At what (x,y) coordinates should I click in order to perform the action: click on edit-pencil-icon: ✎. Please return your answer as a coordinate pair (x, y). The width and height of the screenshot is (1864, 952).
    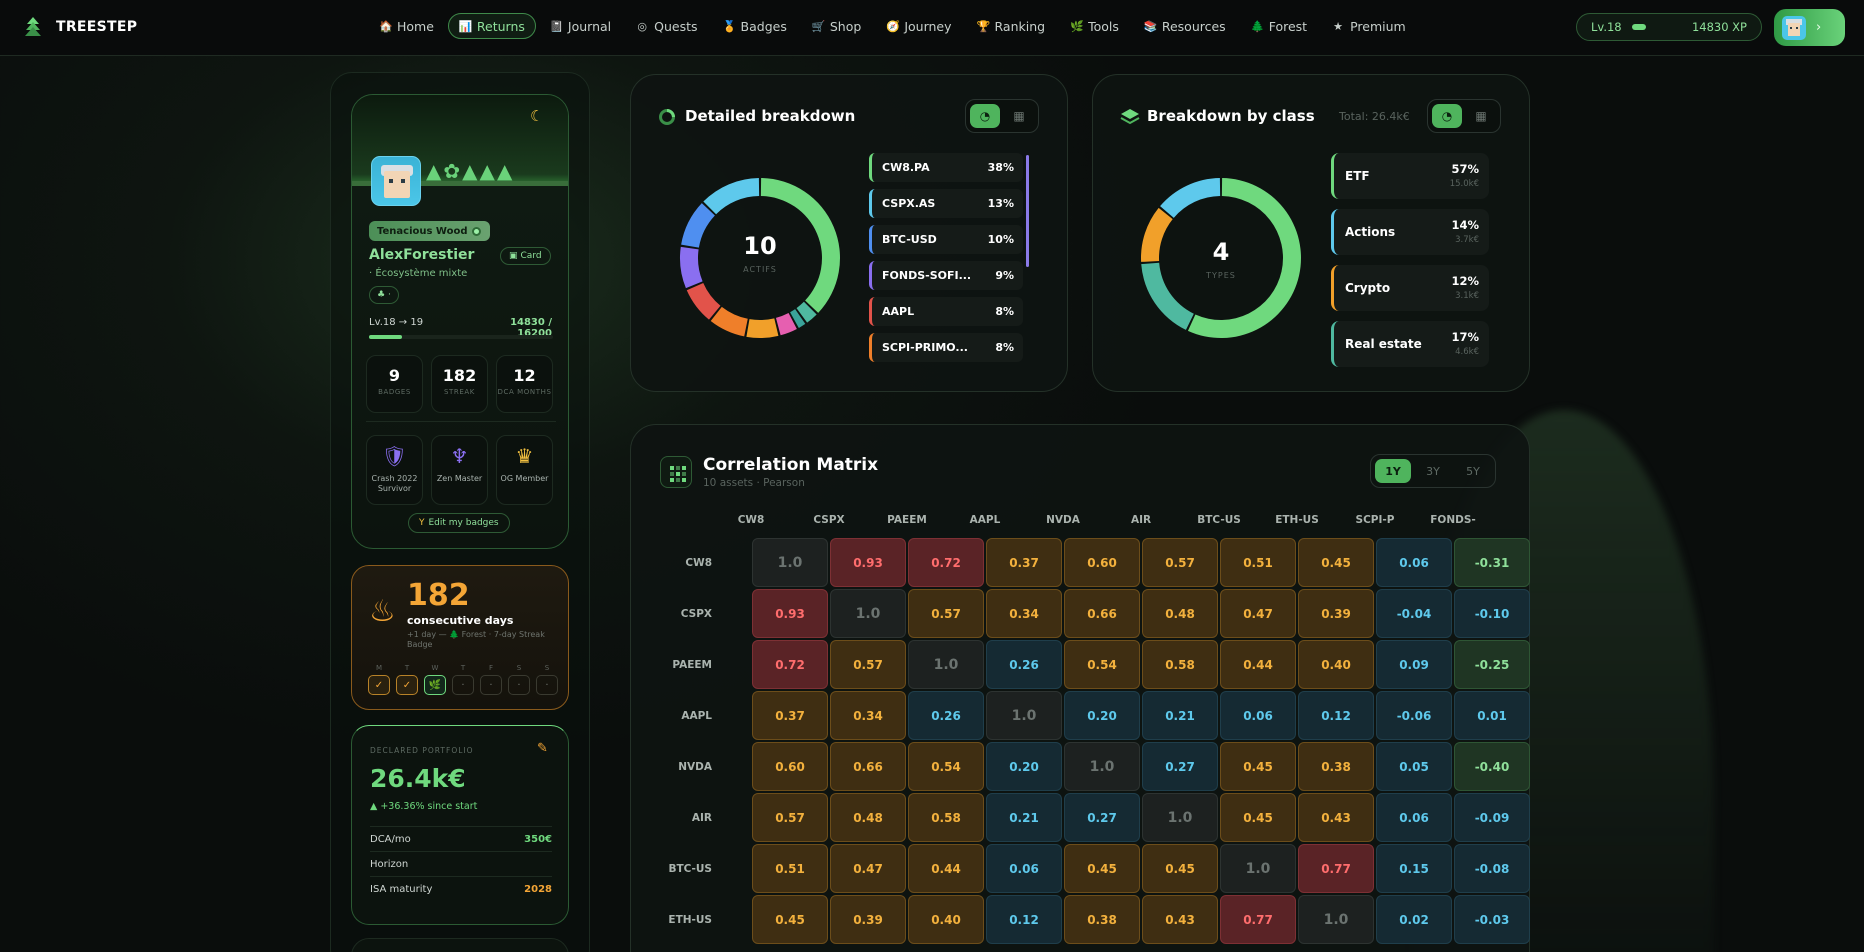
    Looking at the image, I should click on (542, 748).